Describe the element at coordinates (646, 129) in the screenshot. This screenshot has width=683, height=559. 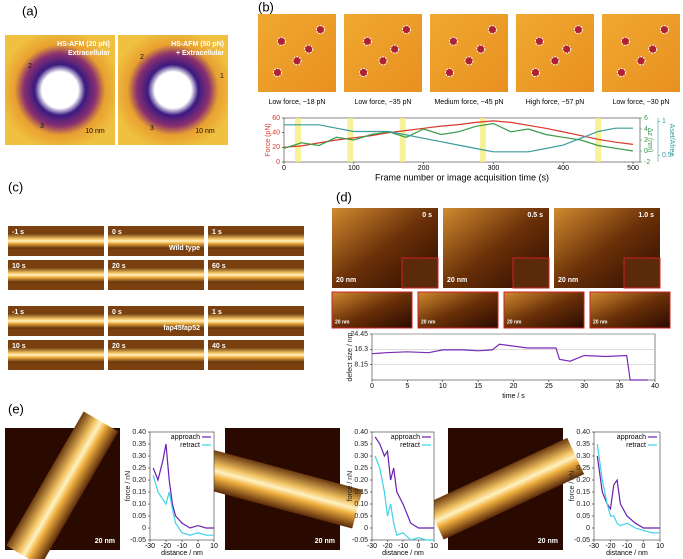
I see `y2-tick-label: 4` at that location.